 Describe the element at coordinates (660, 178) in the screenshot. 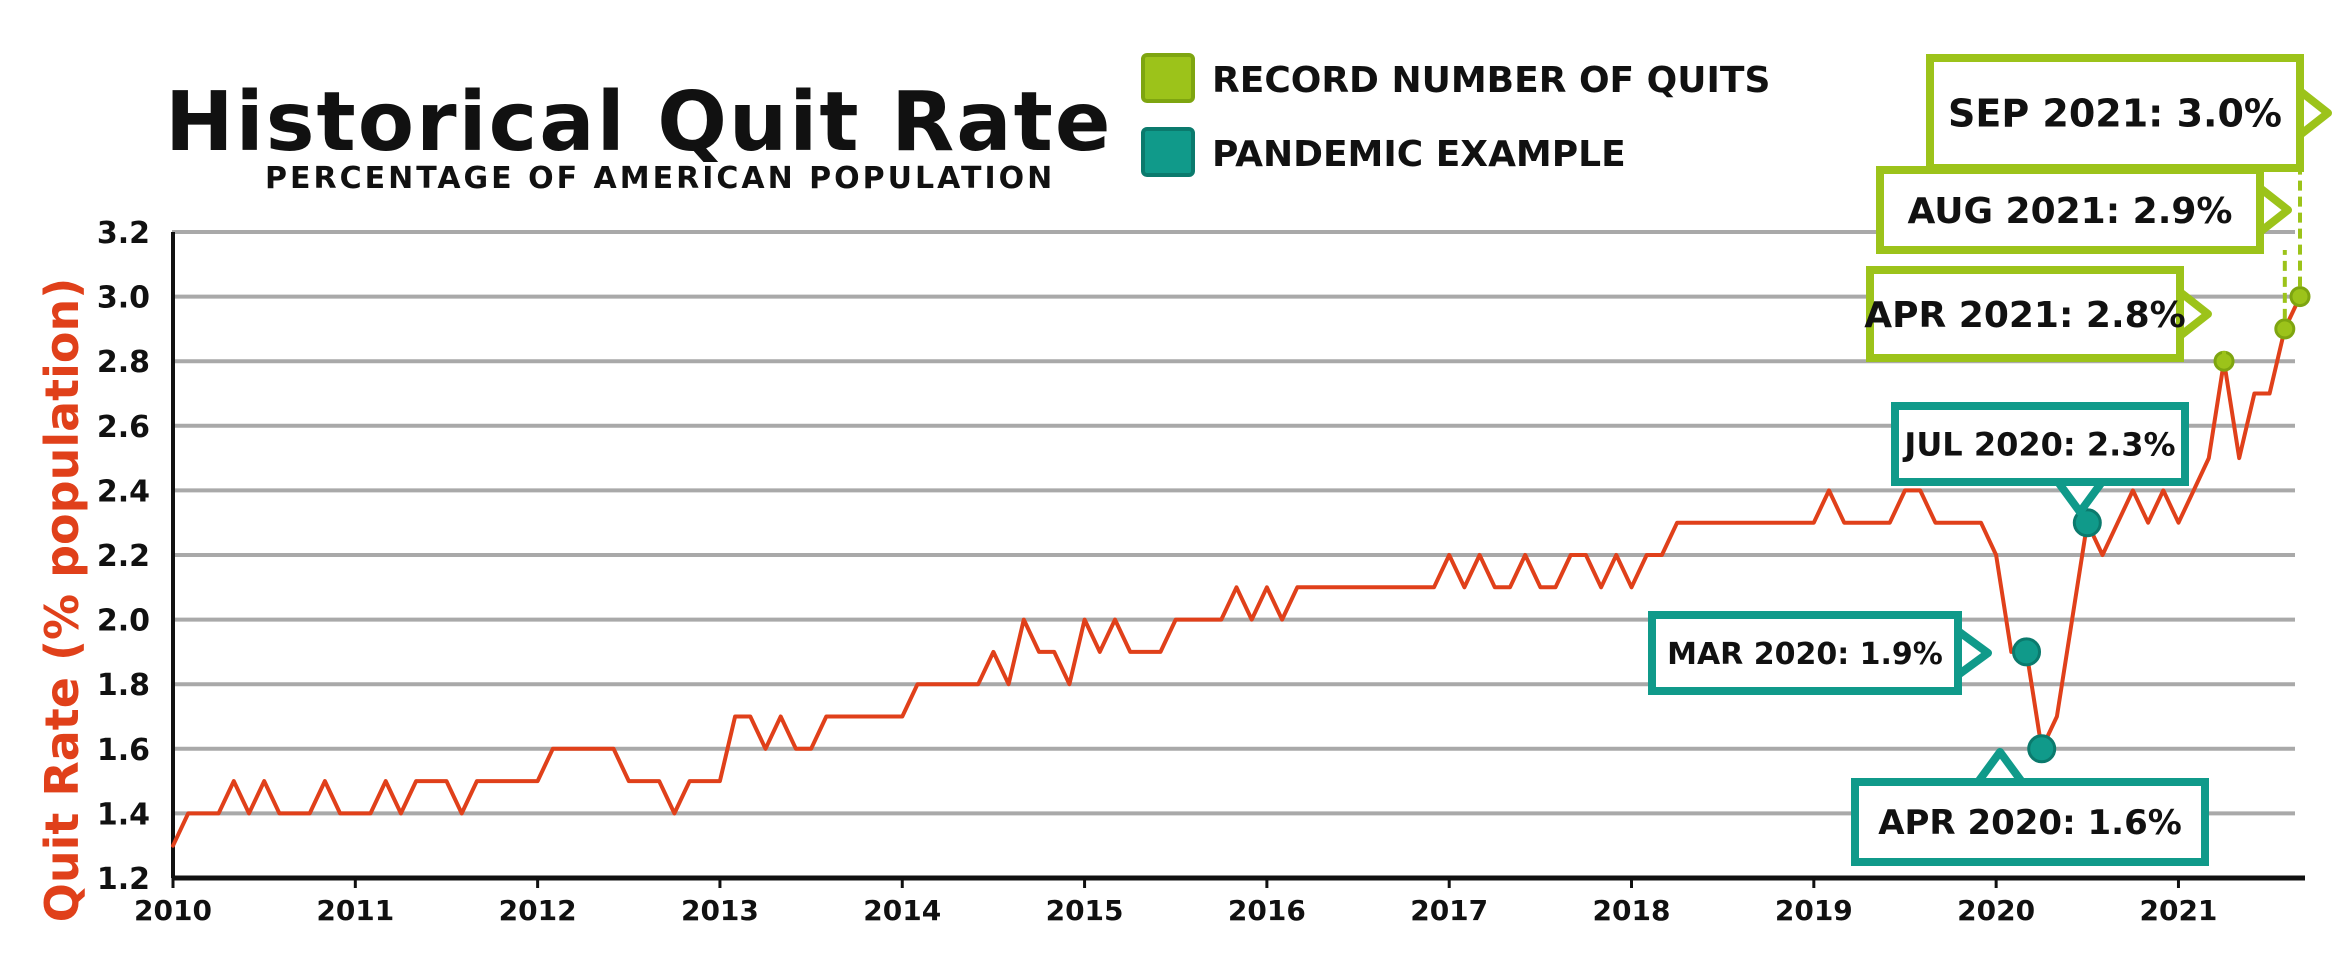

I see `chart-subtitle: percentage of American population` at that location.